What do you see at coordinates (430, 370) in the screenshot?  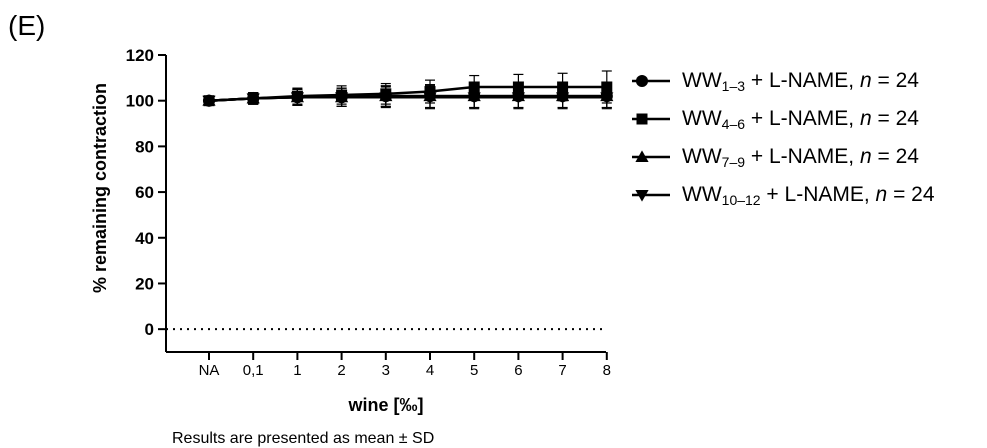 I see `x-tick-label: 4` at bounding box center [430, 370].